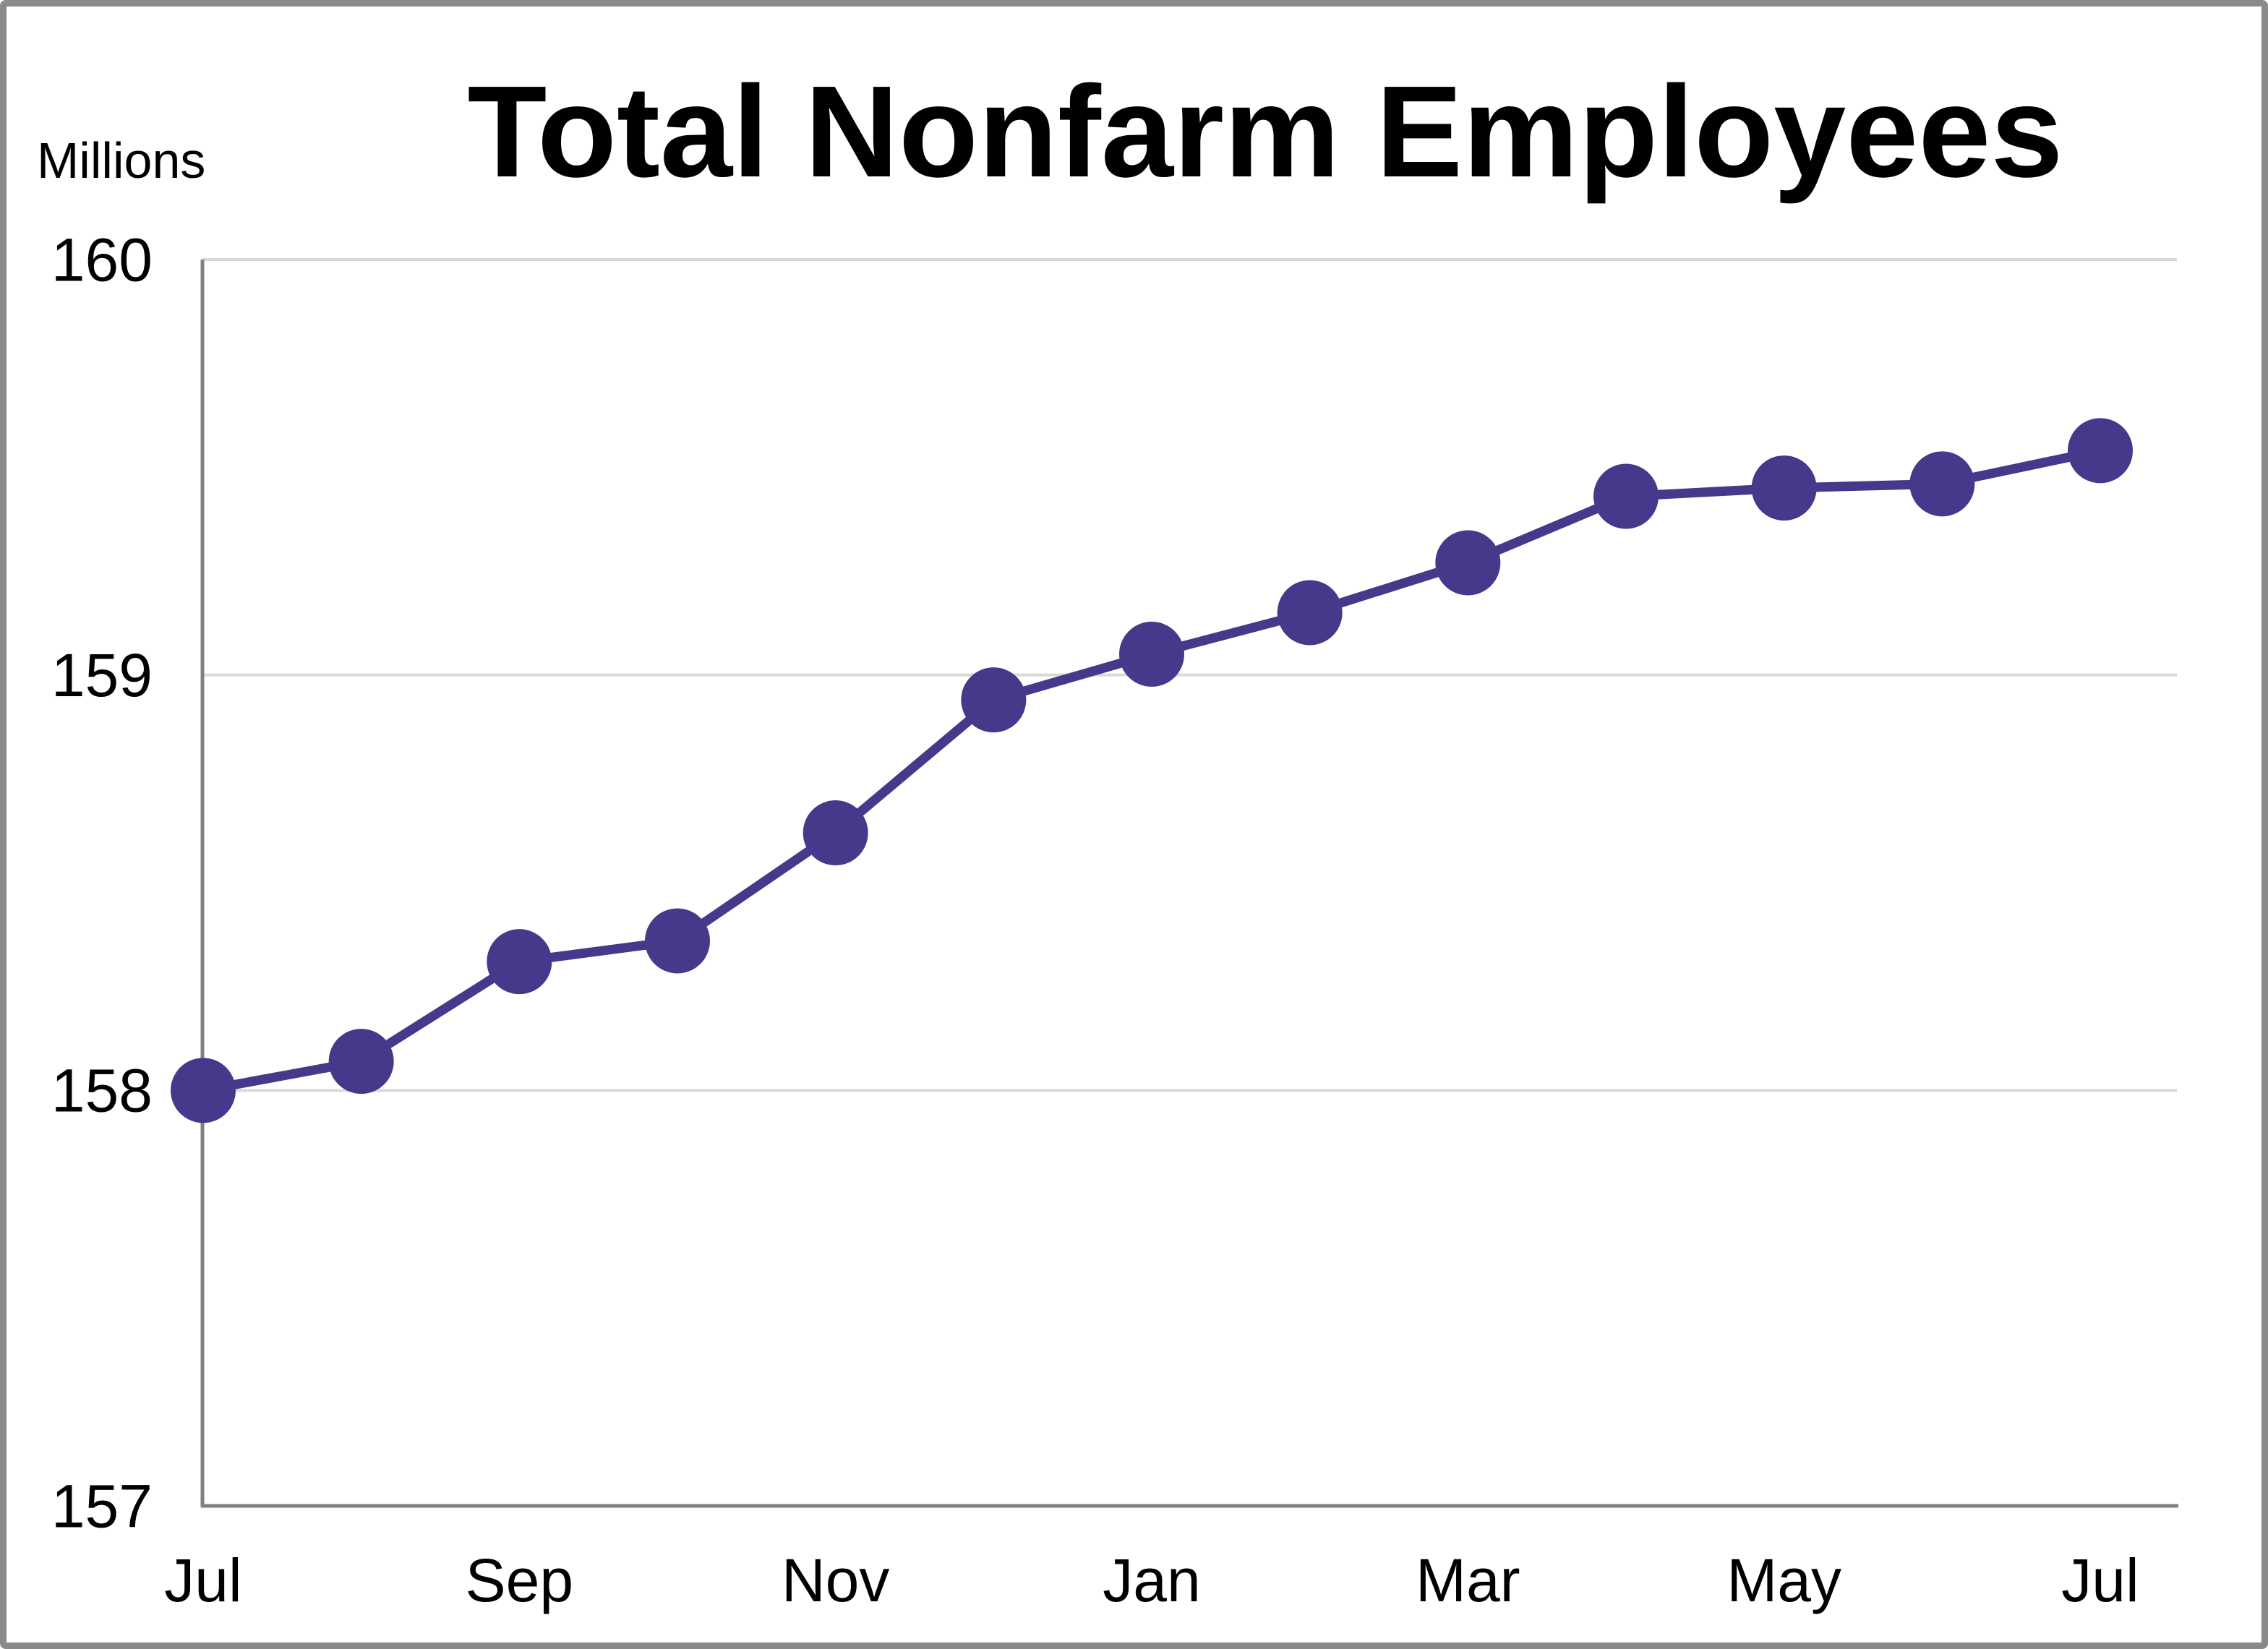  Describe the element at coordinates (1265, 132) in the screenshot. I see `chart-title: Total Nonfarm Employees` at that location.